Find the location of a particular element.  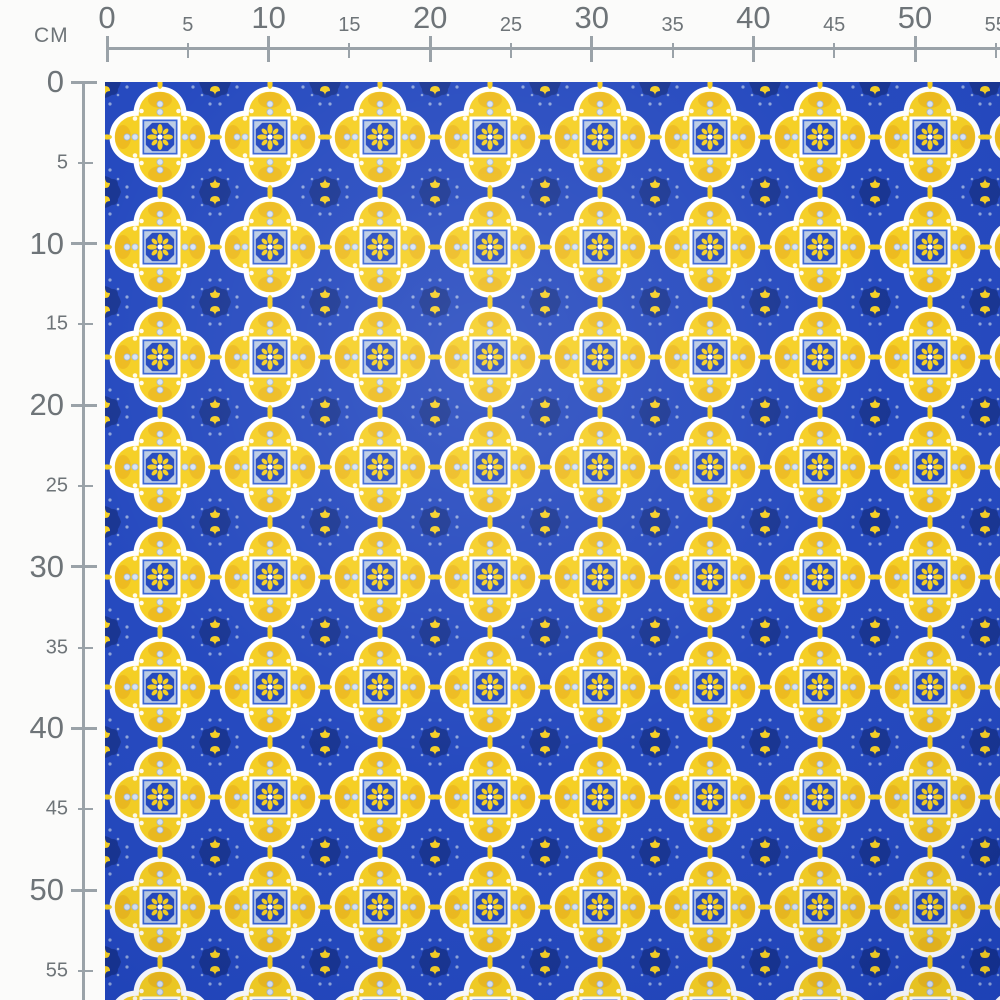

h-tick-label-35cm: 35 is located at coordinates (672, 25).